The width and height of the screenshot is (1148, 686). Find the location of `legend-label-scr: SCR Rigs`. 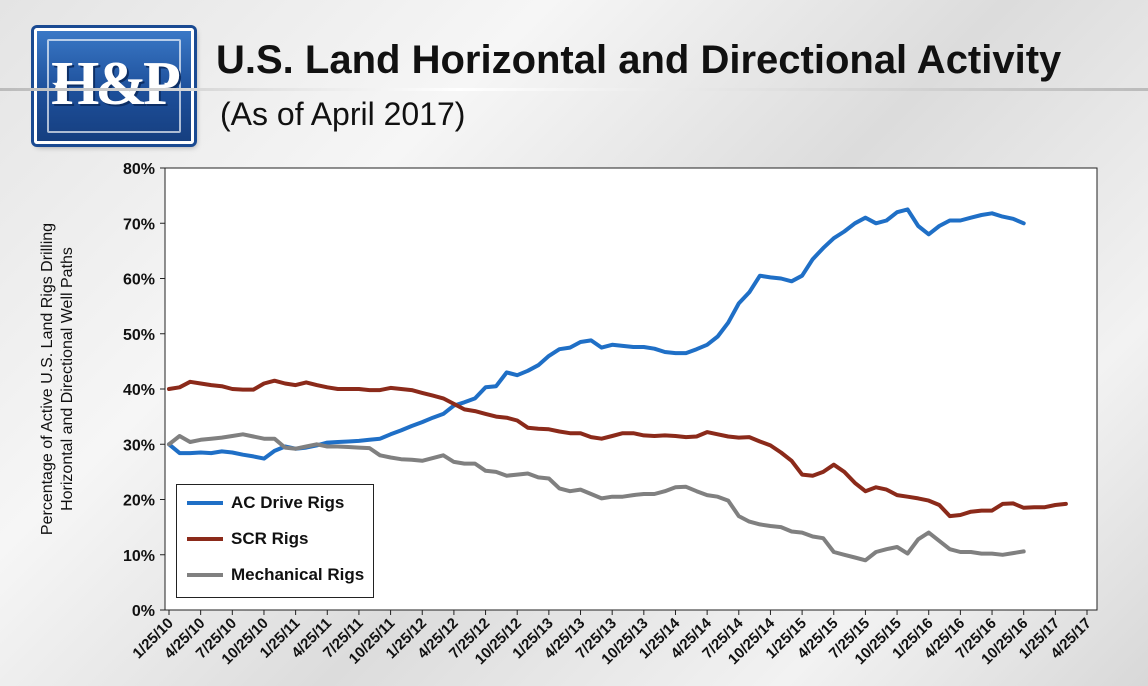

legend-label-scr: SCR Rigs is located at coordinates (270, 538).